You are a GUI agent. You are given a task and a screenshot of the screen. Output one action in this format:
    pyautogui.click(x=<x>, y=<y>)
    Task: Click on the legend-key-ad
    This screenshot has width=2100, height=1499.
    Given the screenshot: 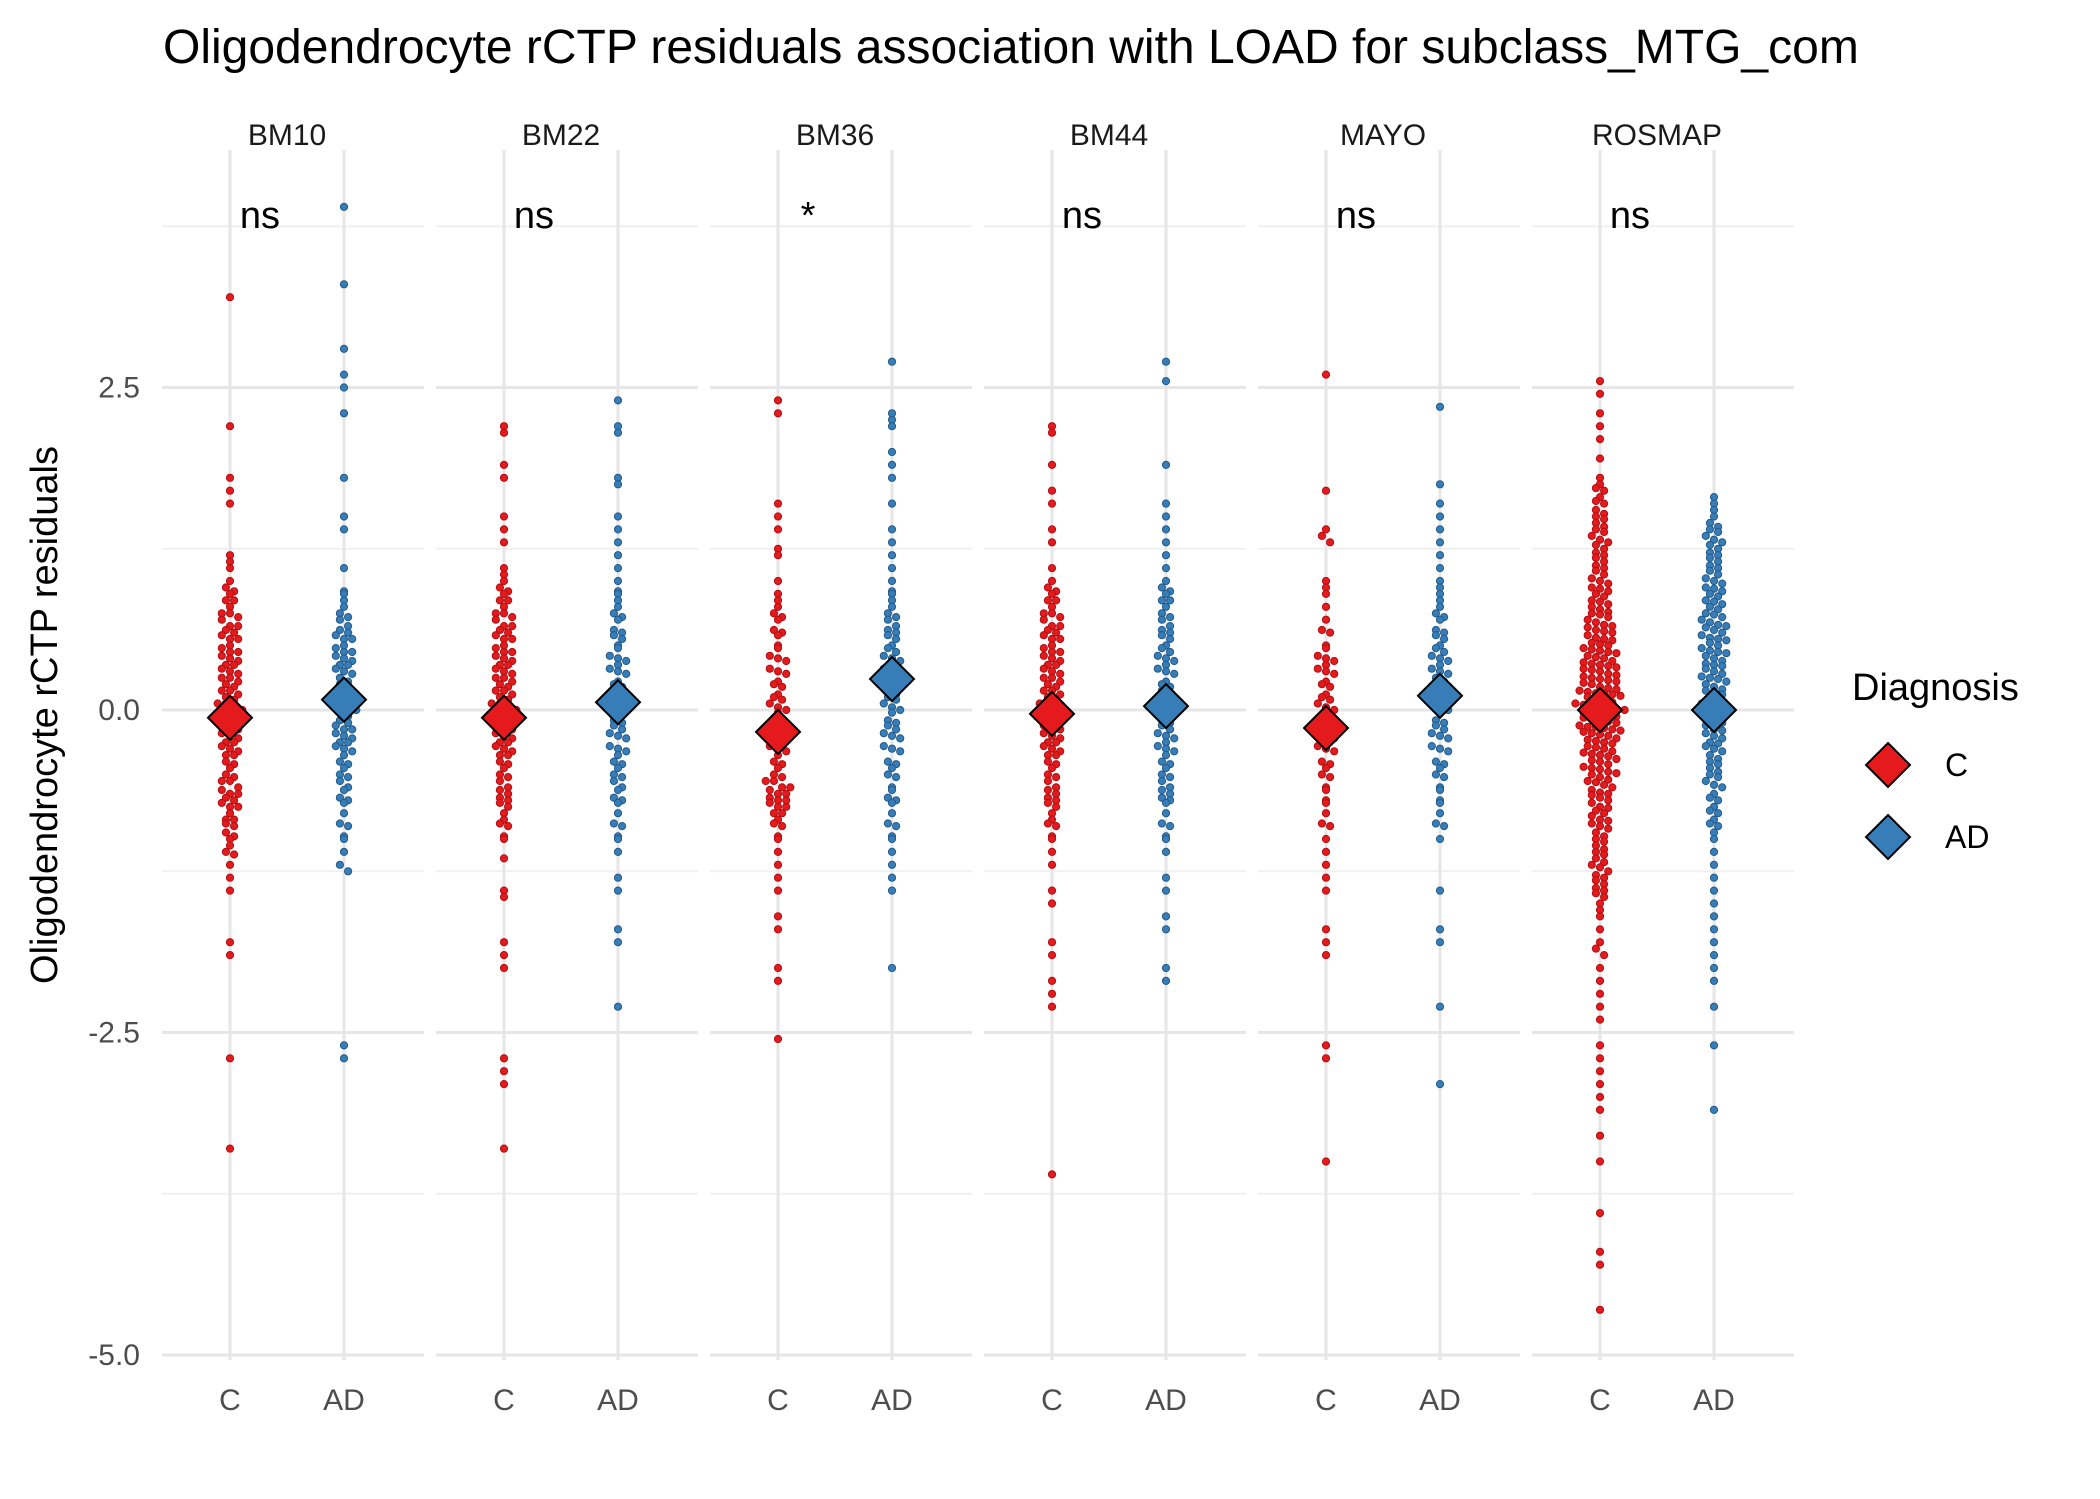 What is the action you would take?
    pyautogui.click(x=1888, y=837)
    